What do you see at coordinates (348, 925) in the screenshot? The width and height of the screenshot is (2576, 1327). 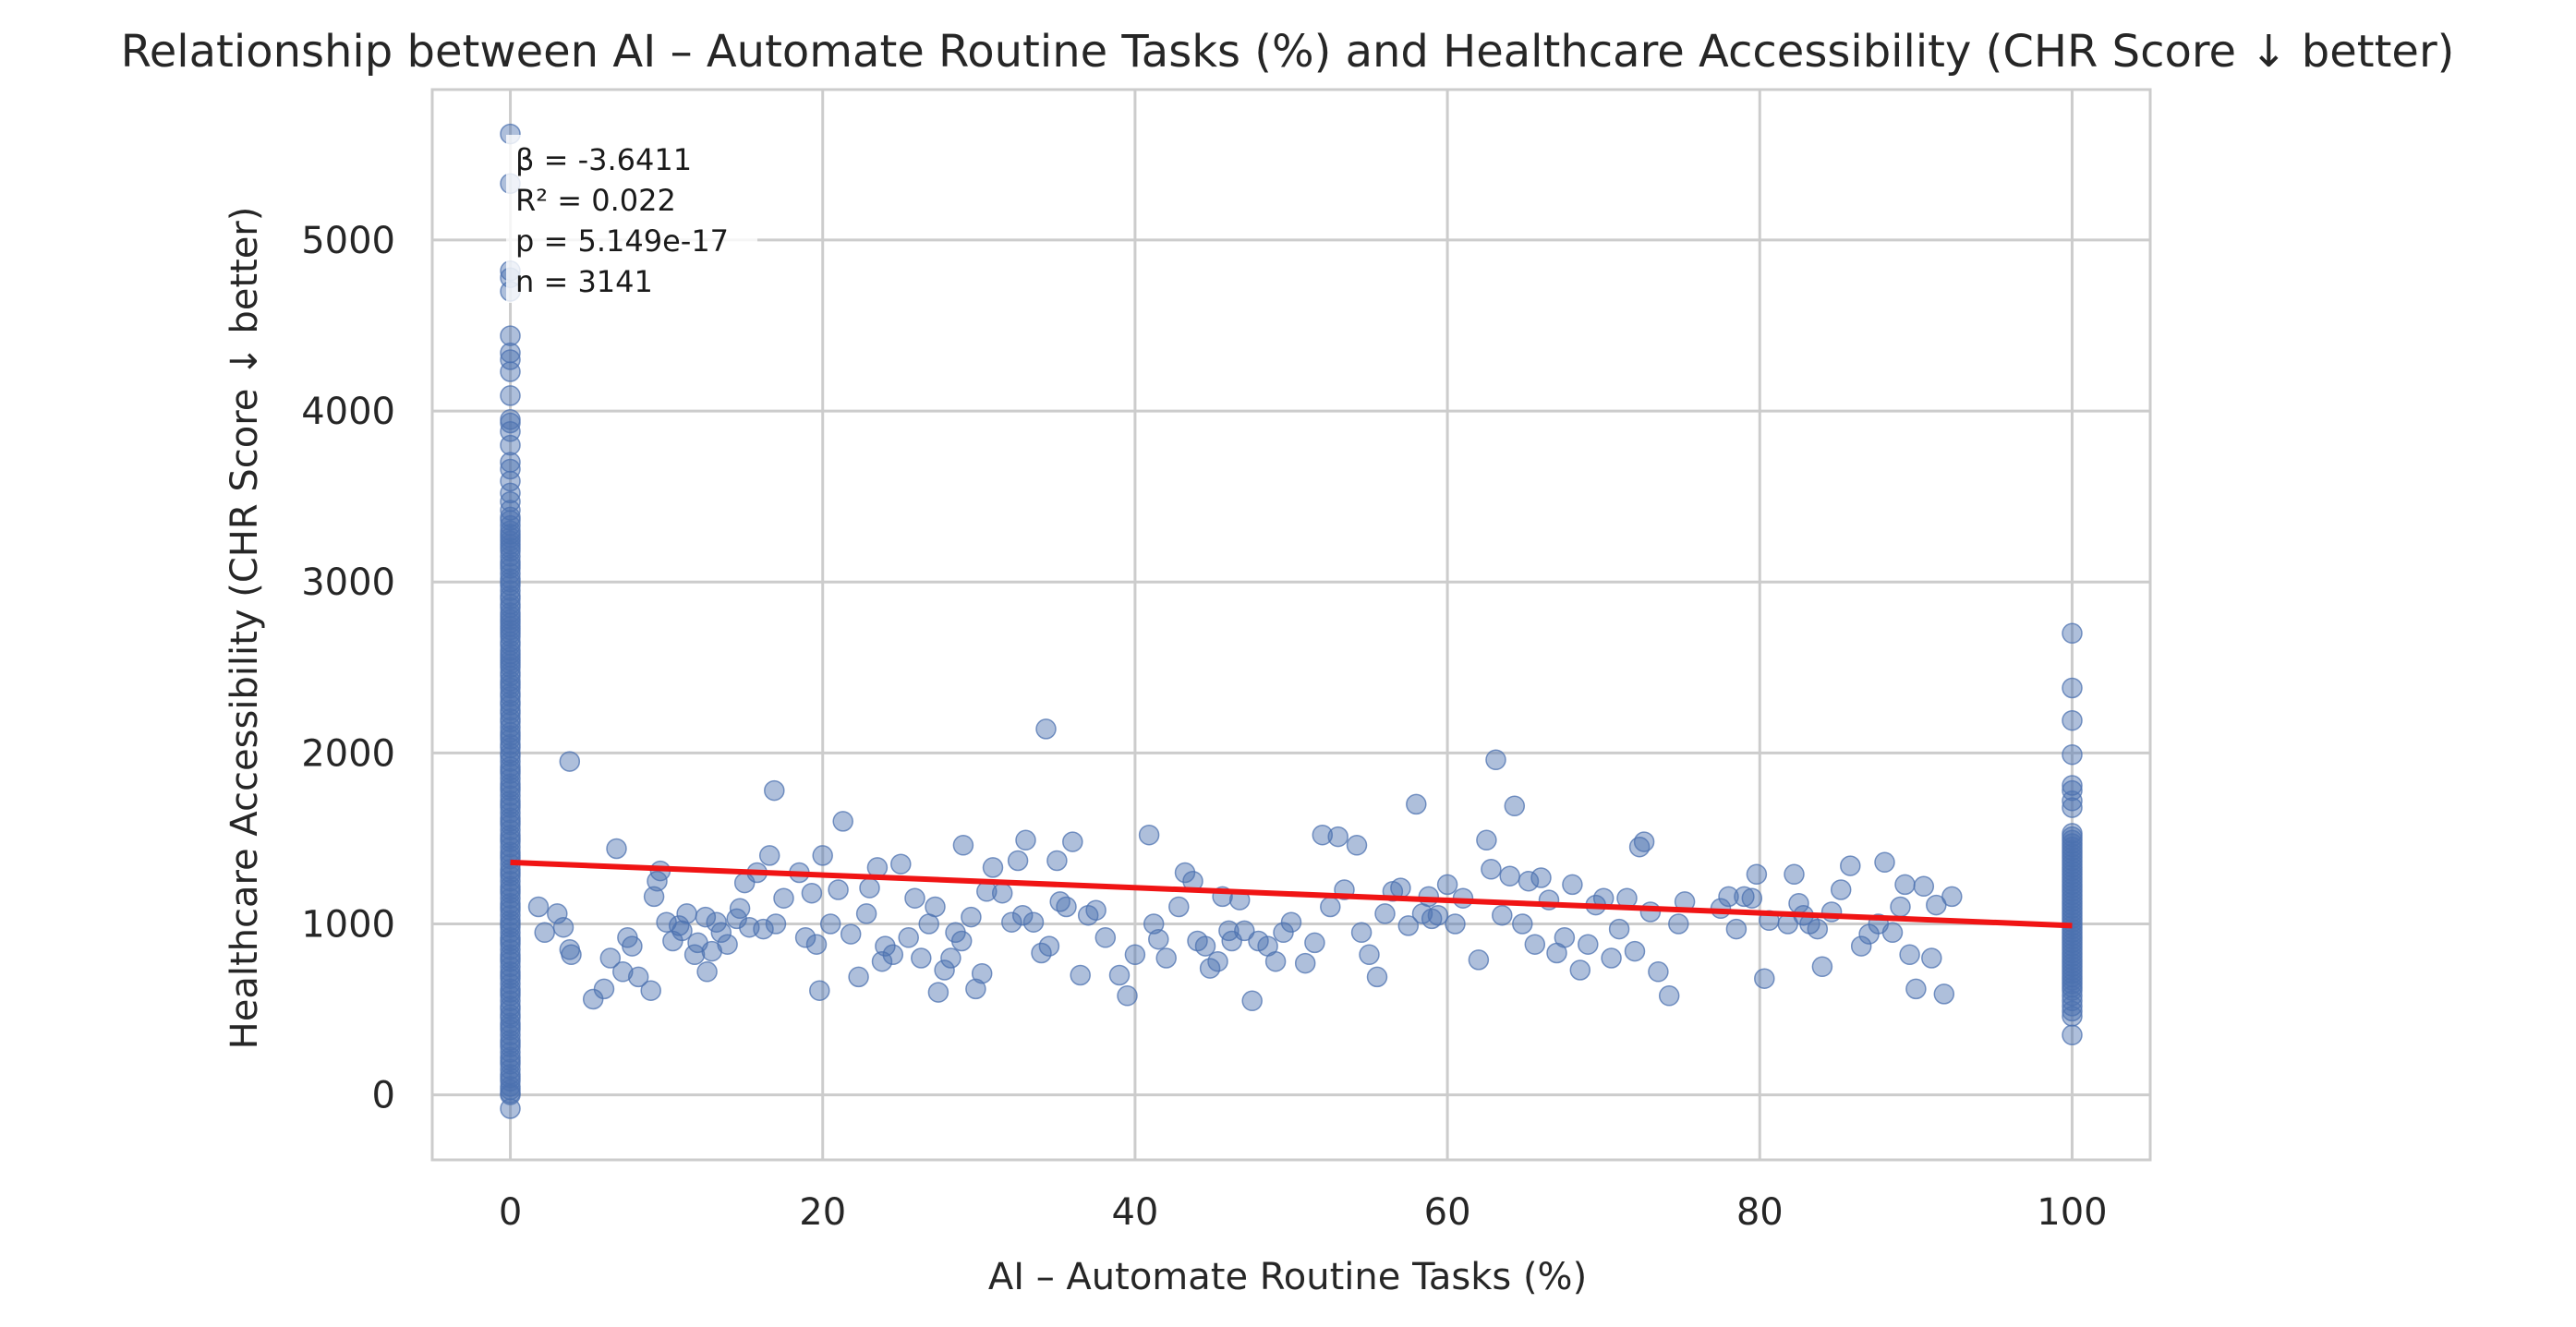 I see `y-tick-label: 1000` at bounding box center [348, 925].